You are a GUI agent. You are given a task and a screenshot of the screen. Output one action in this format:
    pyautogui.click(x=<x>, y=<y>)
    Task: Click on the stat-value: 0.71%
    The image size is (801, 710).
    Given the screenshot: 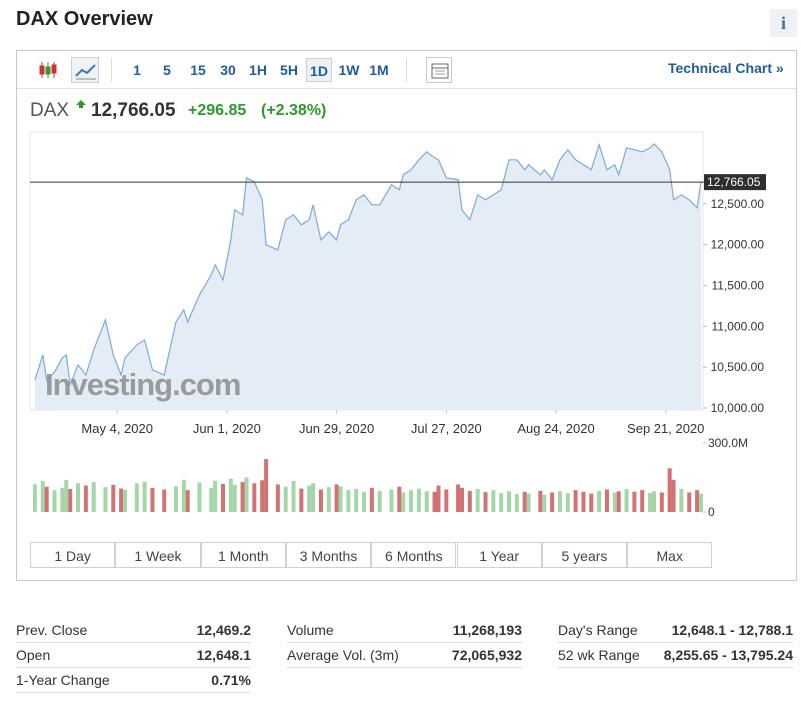 What is the action you would take?
    pyautogui.click(x=231, y=680)
    